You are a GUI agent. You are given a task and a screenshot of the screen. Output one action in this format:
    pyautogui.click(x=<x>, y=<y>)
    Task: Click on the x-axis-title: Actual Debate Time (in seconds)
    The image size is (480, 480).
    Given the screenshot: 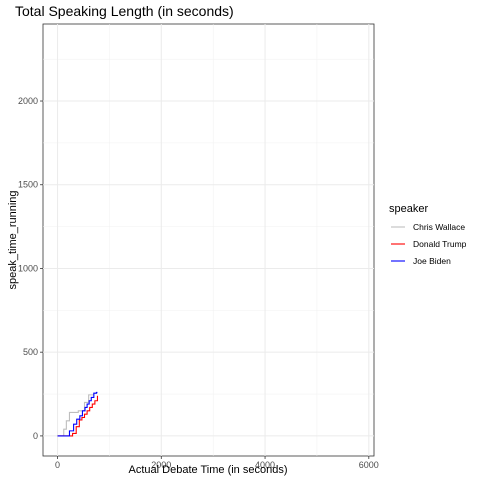 What is the action you would take?
    pyautogui.click(x=208, y=470)
    